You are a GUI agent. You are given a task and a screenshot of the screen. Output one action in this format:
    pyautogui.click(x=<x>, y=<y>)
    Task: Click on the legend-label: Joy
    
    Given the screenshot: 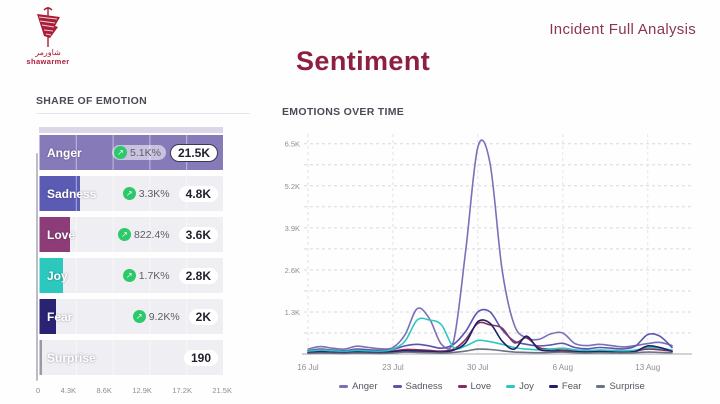 What is the action you would take?
    pyautogui.click(x=526, y=386)
    